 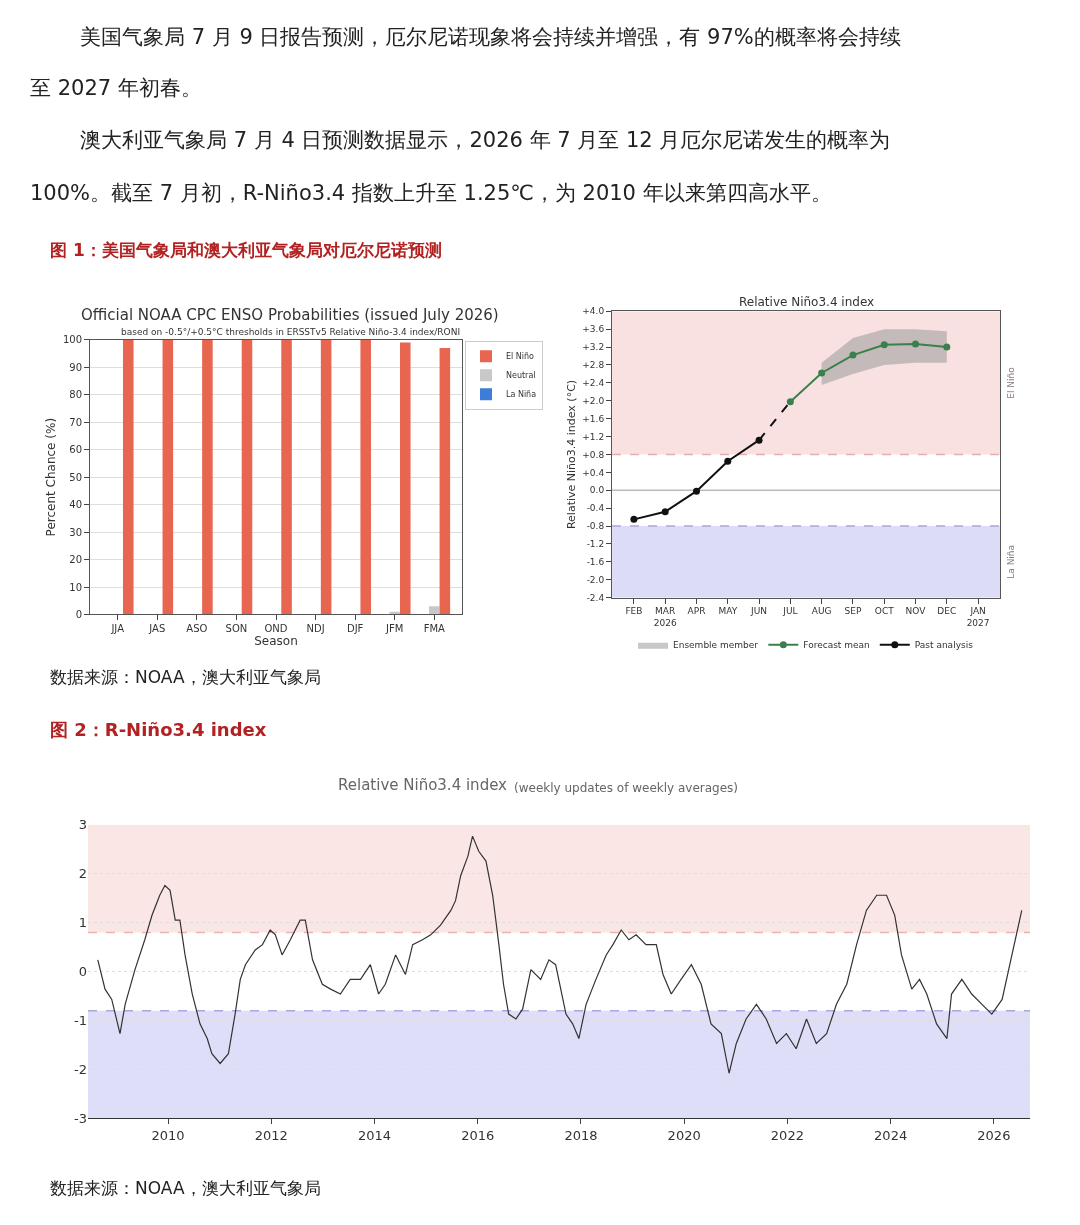 What do you see at coordinates (593, 472) in the screenshot?
I see `y-tick-label: +0.4` at bounding box center [593, 472].